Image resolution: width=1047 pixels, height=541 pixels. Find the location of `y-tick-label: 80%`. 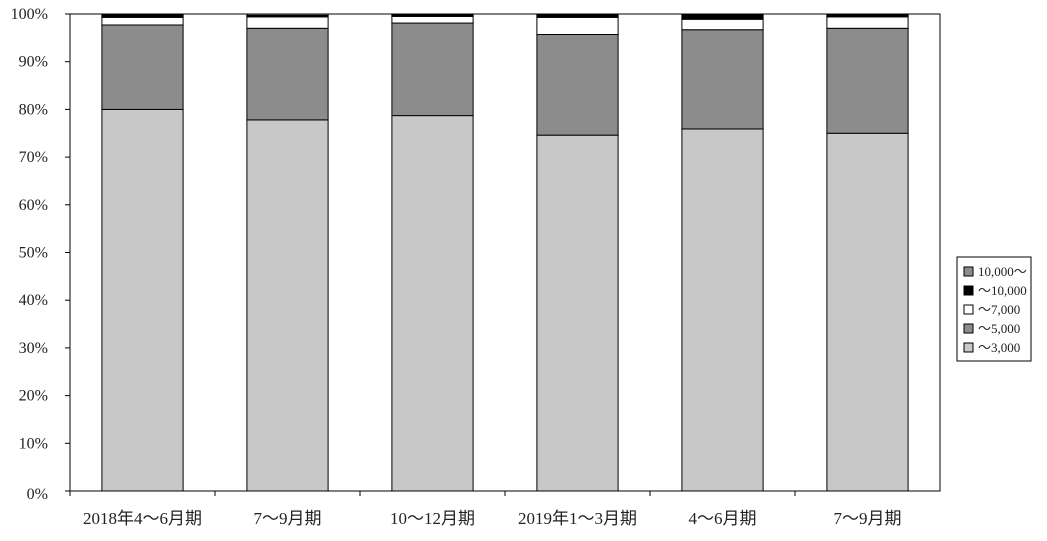

y-tick-label: 80% is located at coordinates (33, 109).